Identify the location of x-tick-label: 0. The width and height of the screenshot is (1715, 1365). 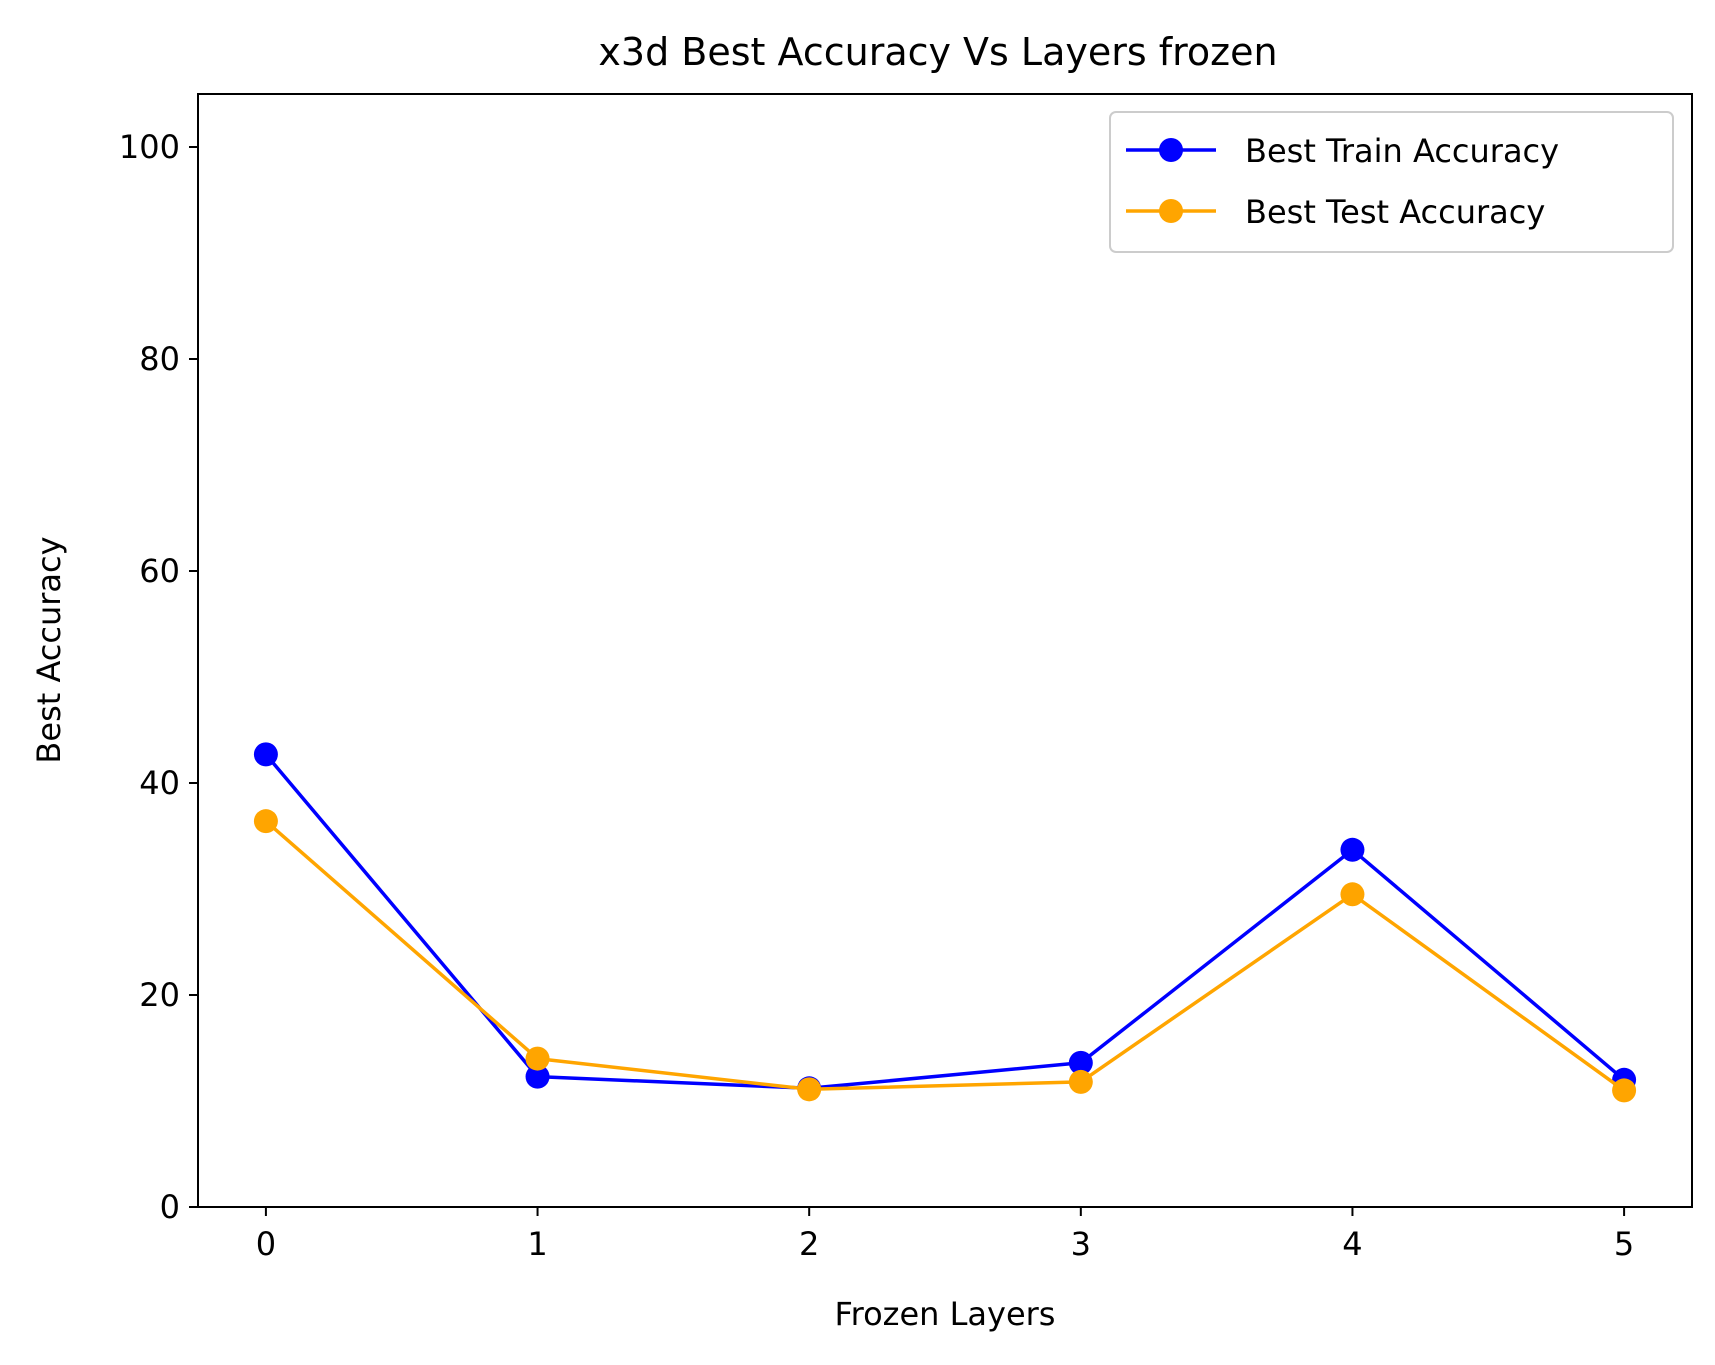
(266, 1244).